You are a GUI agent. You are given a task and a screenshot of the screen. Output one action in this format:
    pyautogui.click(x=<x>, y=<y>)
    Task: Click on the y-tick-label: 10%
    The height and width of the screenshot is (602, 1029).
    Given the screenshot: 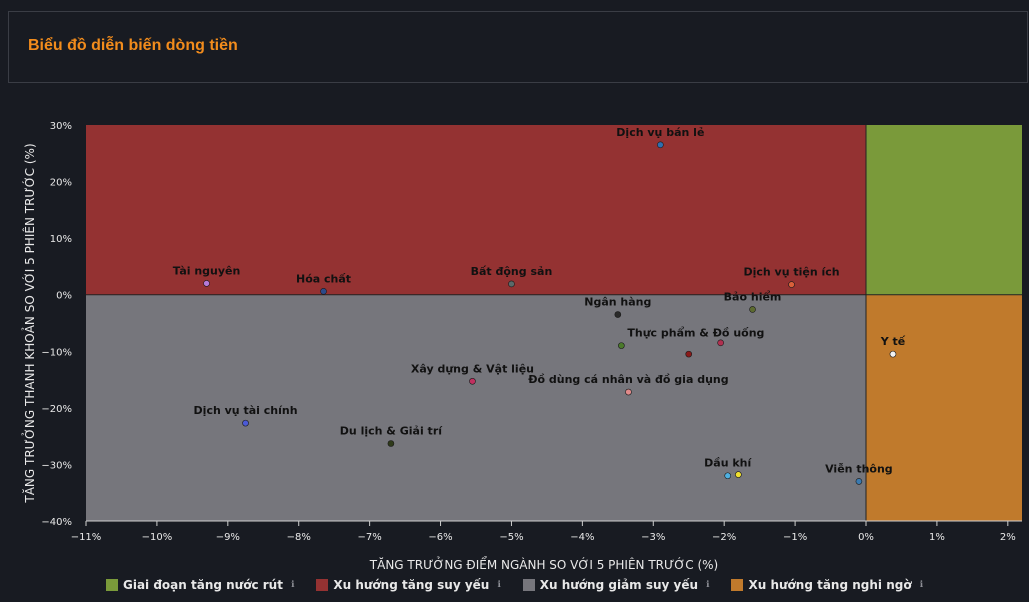 What is the action you would take?
    pyautogui.click(x=61, y=239)
    